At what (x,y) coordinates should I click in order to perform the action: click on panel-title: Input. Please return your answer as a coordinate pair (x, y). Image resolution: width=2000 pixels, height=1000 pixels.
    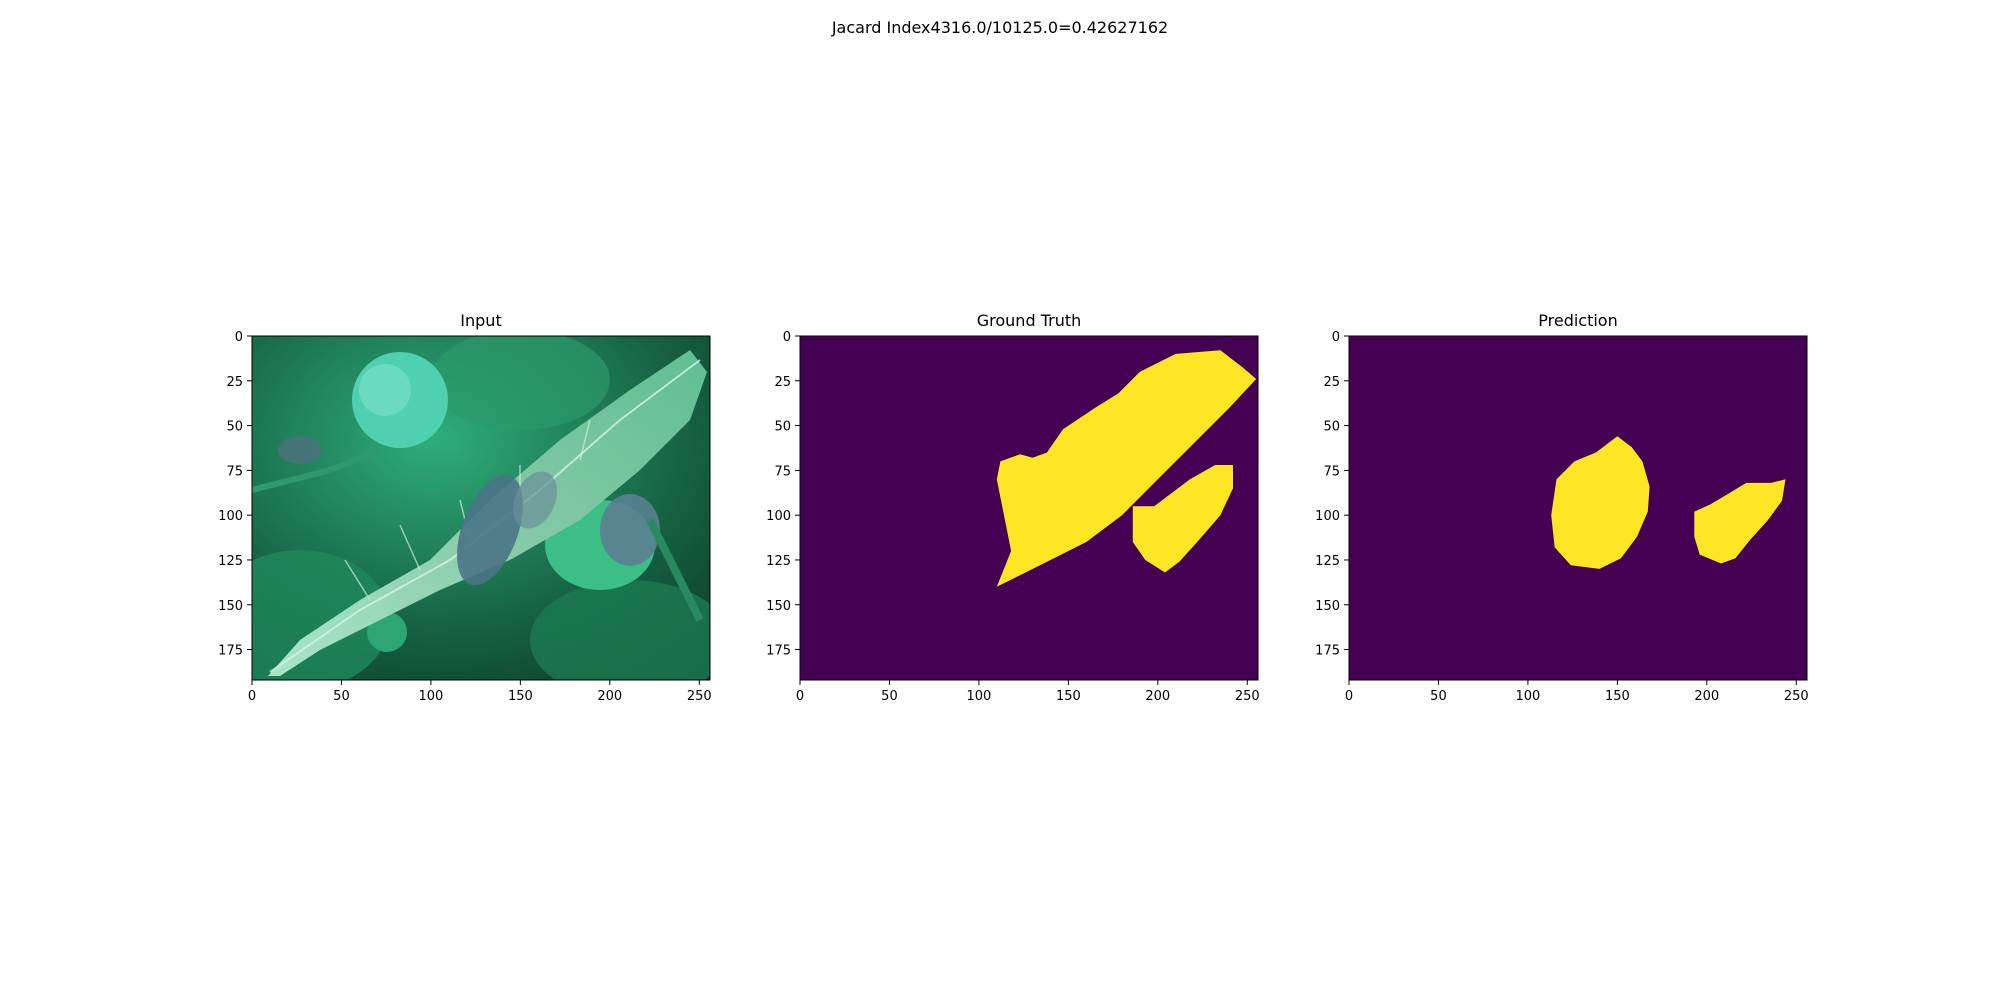
    Looking at the image, I should click on (480, 320).